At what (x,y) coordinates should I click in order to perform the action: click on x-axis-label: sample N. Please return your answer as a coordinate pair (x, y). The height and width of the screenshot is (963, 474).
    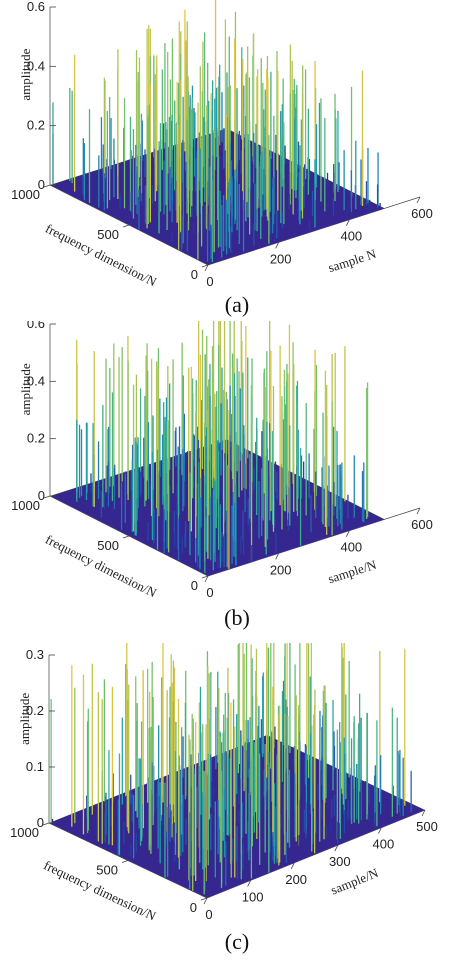
    Looking at the image, I should click on (352, 261).